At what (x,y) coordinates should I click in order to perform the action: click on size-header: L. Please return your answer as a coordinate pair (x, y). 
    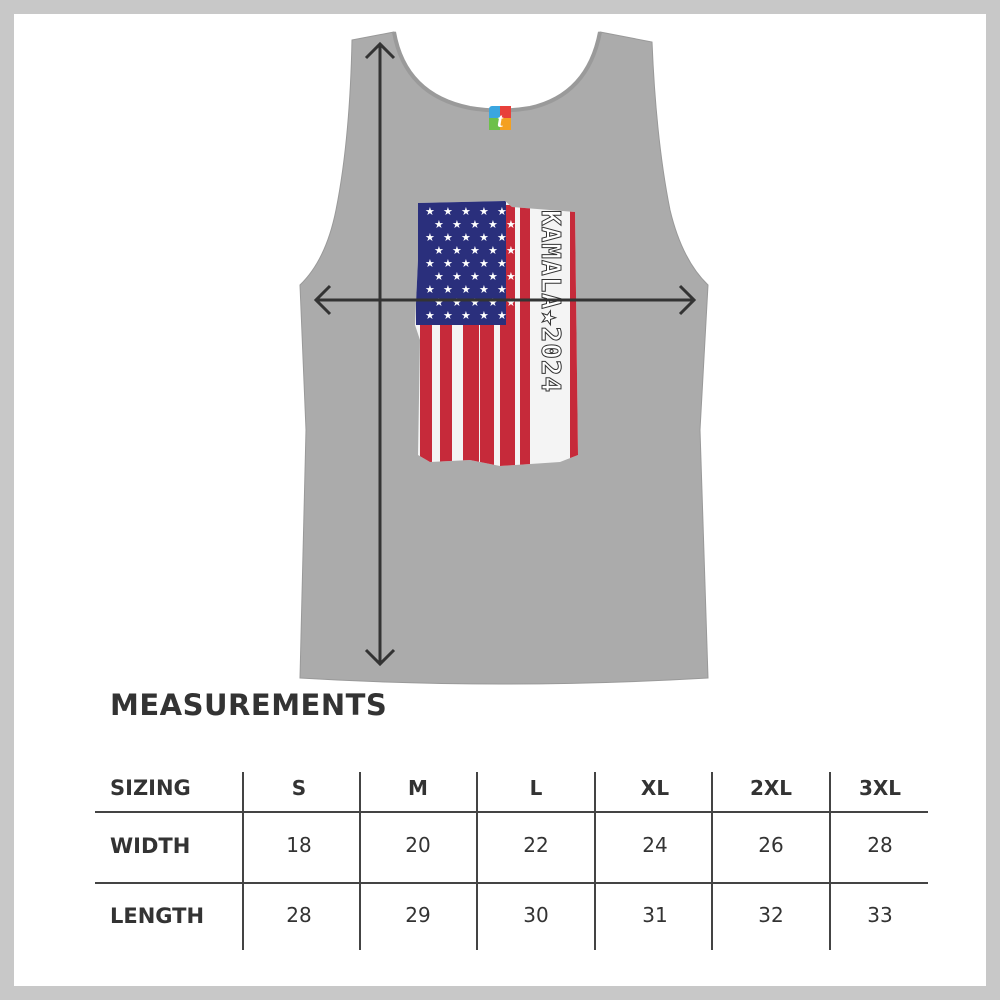
    Looking at the image, I should click on (536, 788).